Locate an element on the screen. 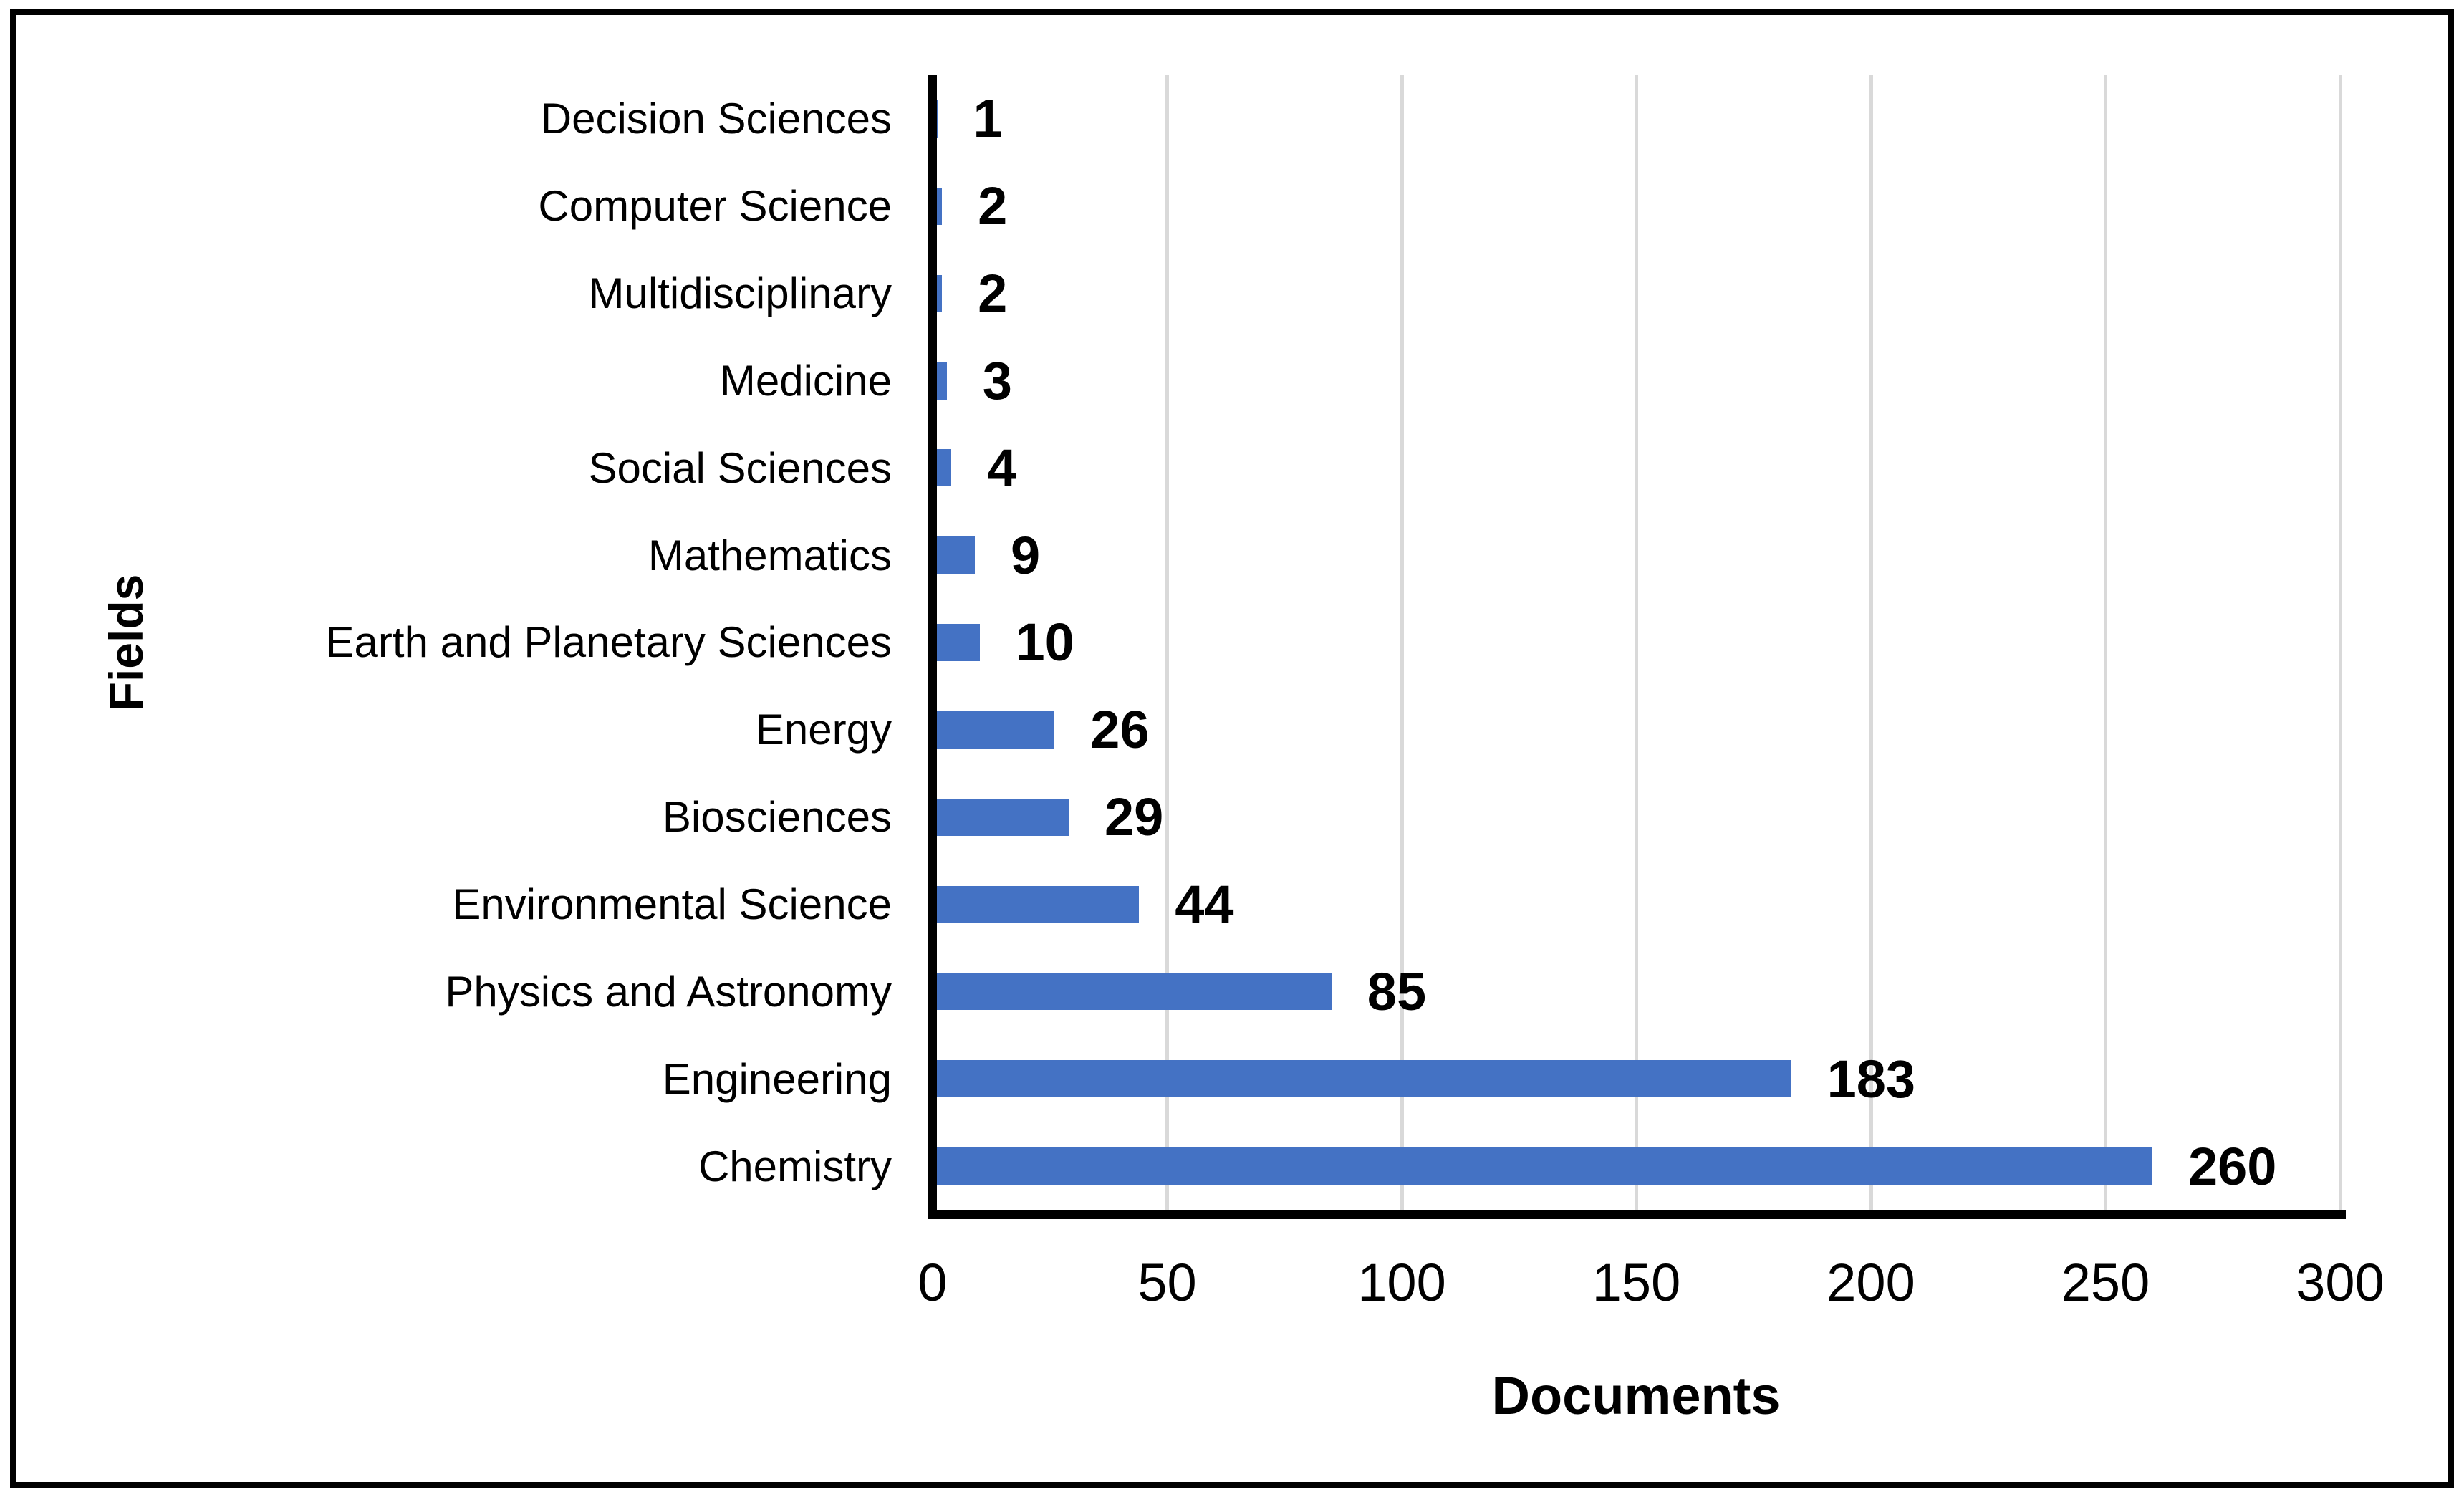 The width and height of the screenshot is (2464, 1497). category-label: Computer Science is located at coordinates (715, 206).